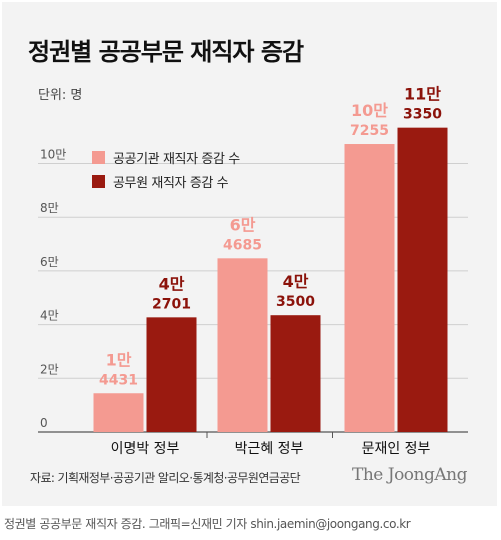 The width and height of the screenshot is (501, 540). Describe the element at coordinates (49, 316) in the screenshot. I see `y-tick-label: 4만` at that location.